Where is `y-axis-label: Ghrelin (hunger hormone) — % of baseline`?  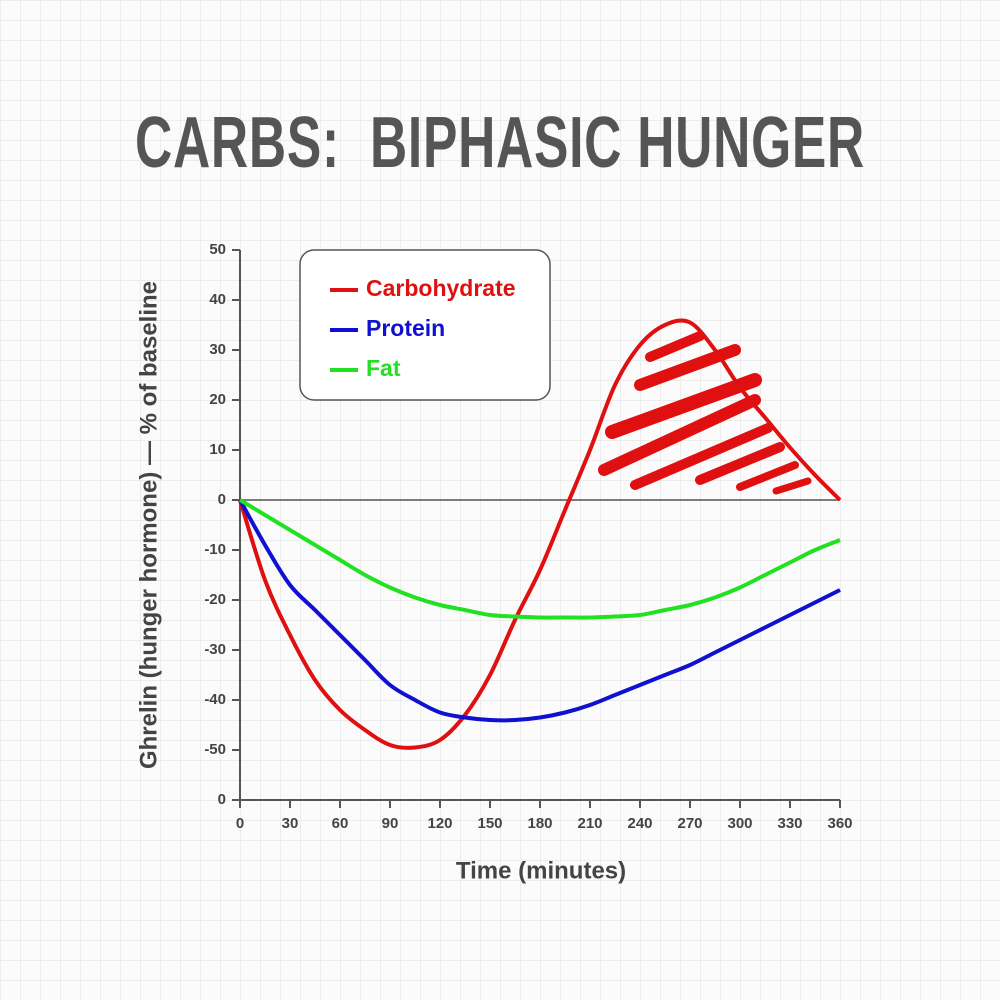 y-axis-label: Ghrelin (hunger hormone) — % of baseline is located at coordinates (148, 525).